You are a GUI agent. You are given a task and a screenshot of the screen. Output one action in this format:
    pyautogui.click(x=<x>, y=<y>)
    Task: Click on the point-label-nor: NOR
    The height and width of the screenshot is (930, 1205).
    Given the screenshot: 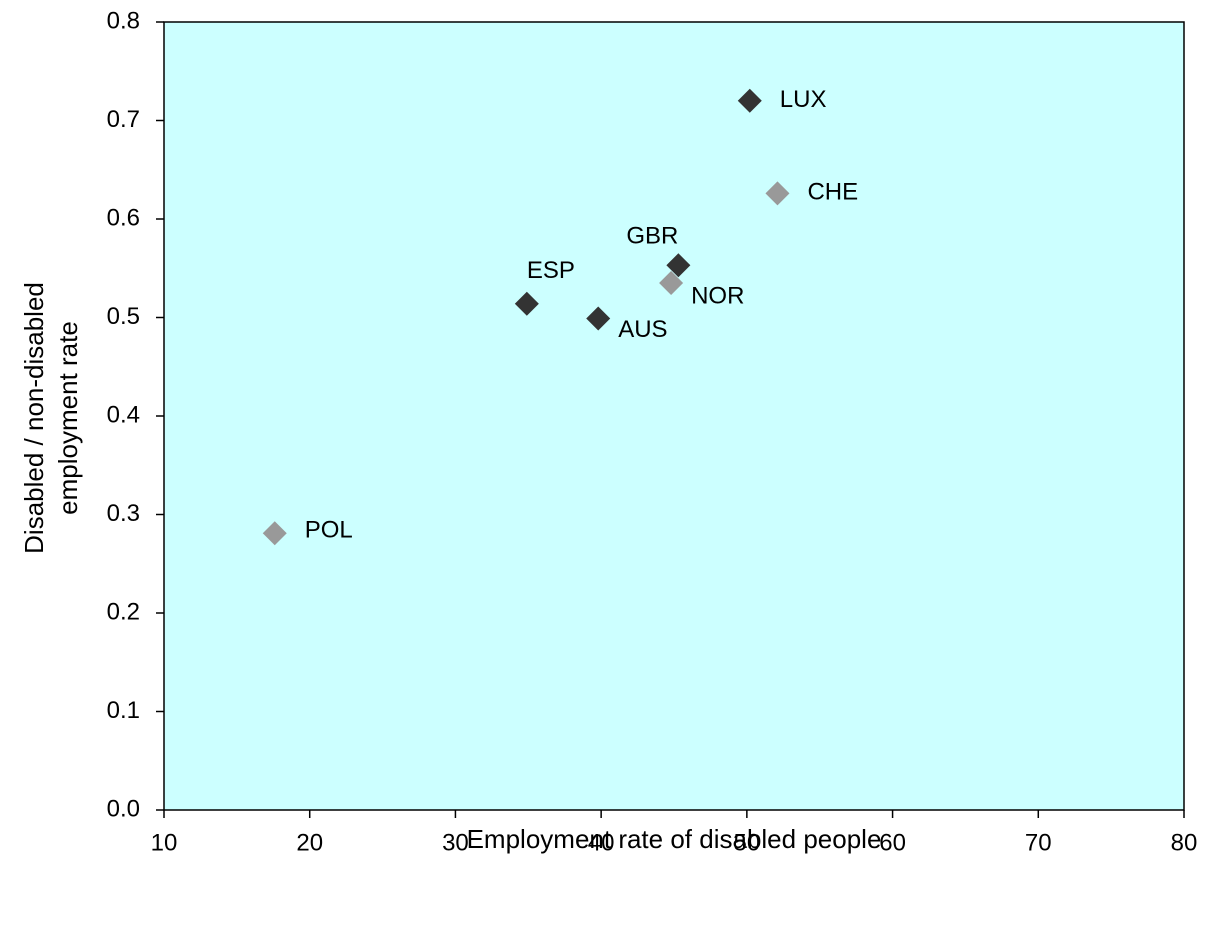 What is the action you would take?
    pyautogui.click(x=717, y=295)
    